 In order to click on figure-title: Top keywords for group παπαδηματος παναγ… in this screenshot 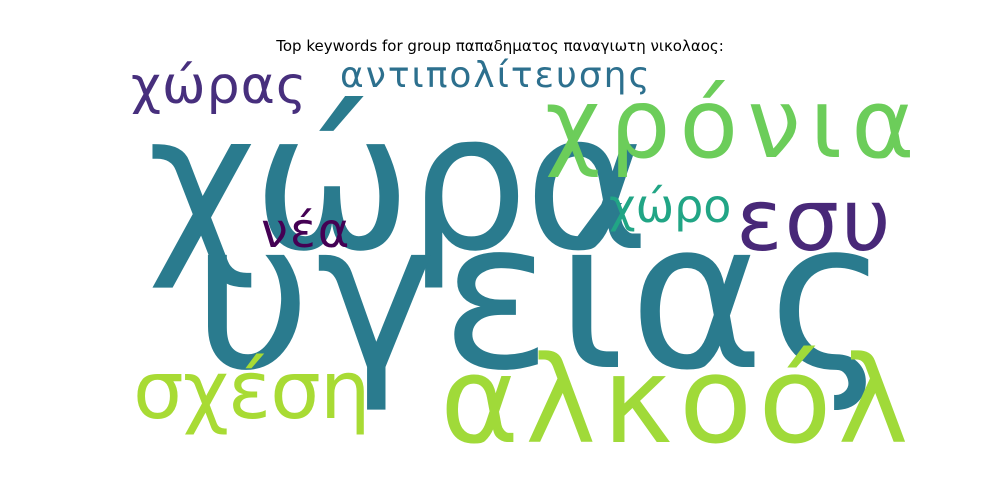, I will do `click(500, 46)`.